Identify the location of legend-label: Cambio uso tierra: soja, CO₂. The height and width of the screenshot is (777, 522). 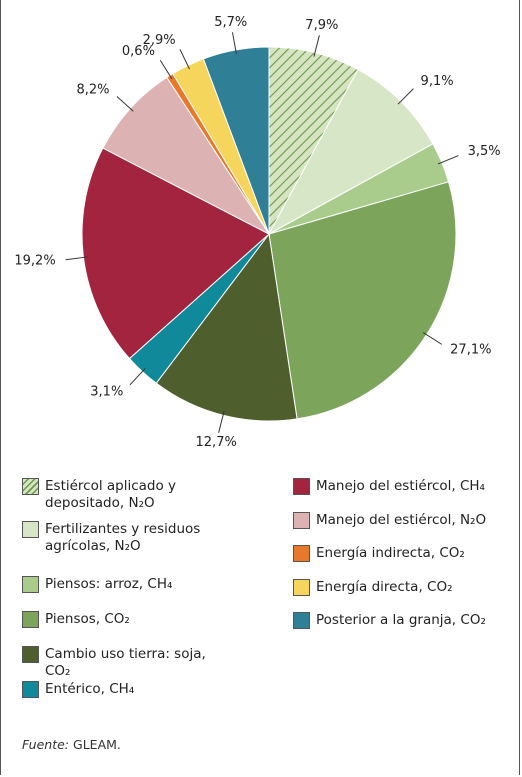
(125, 662).